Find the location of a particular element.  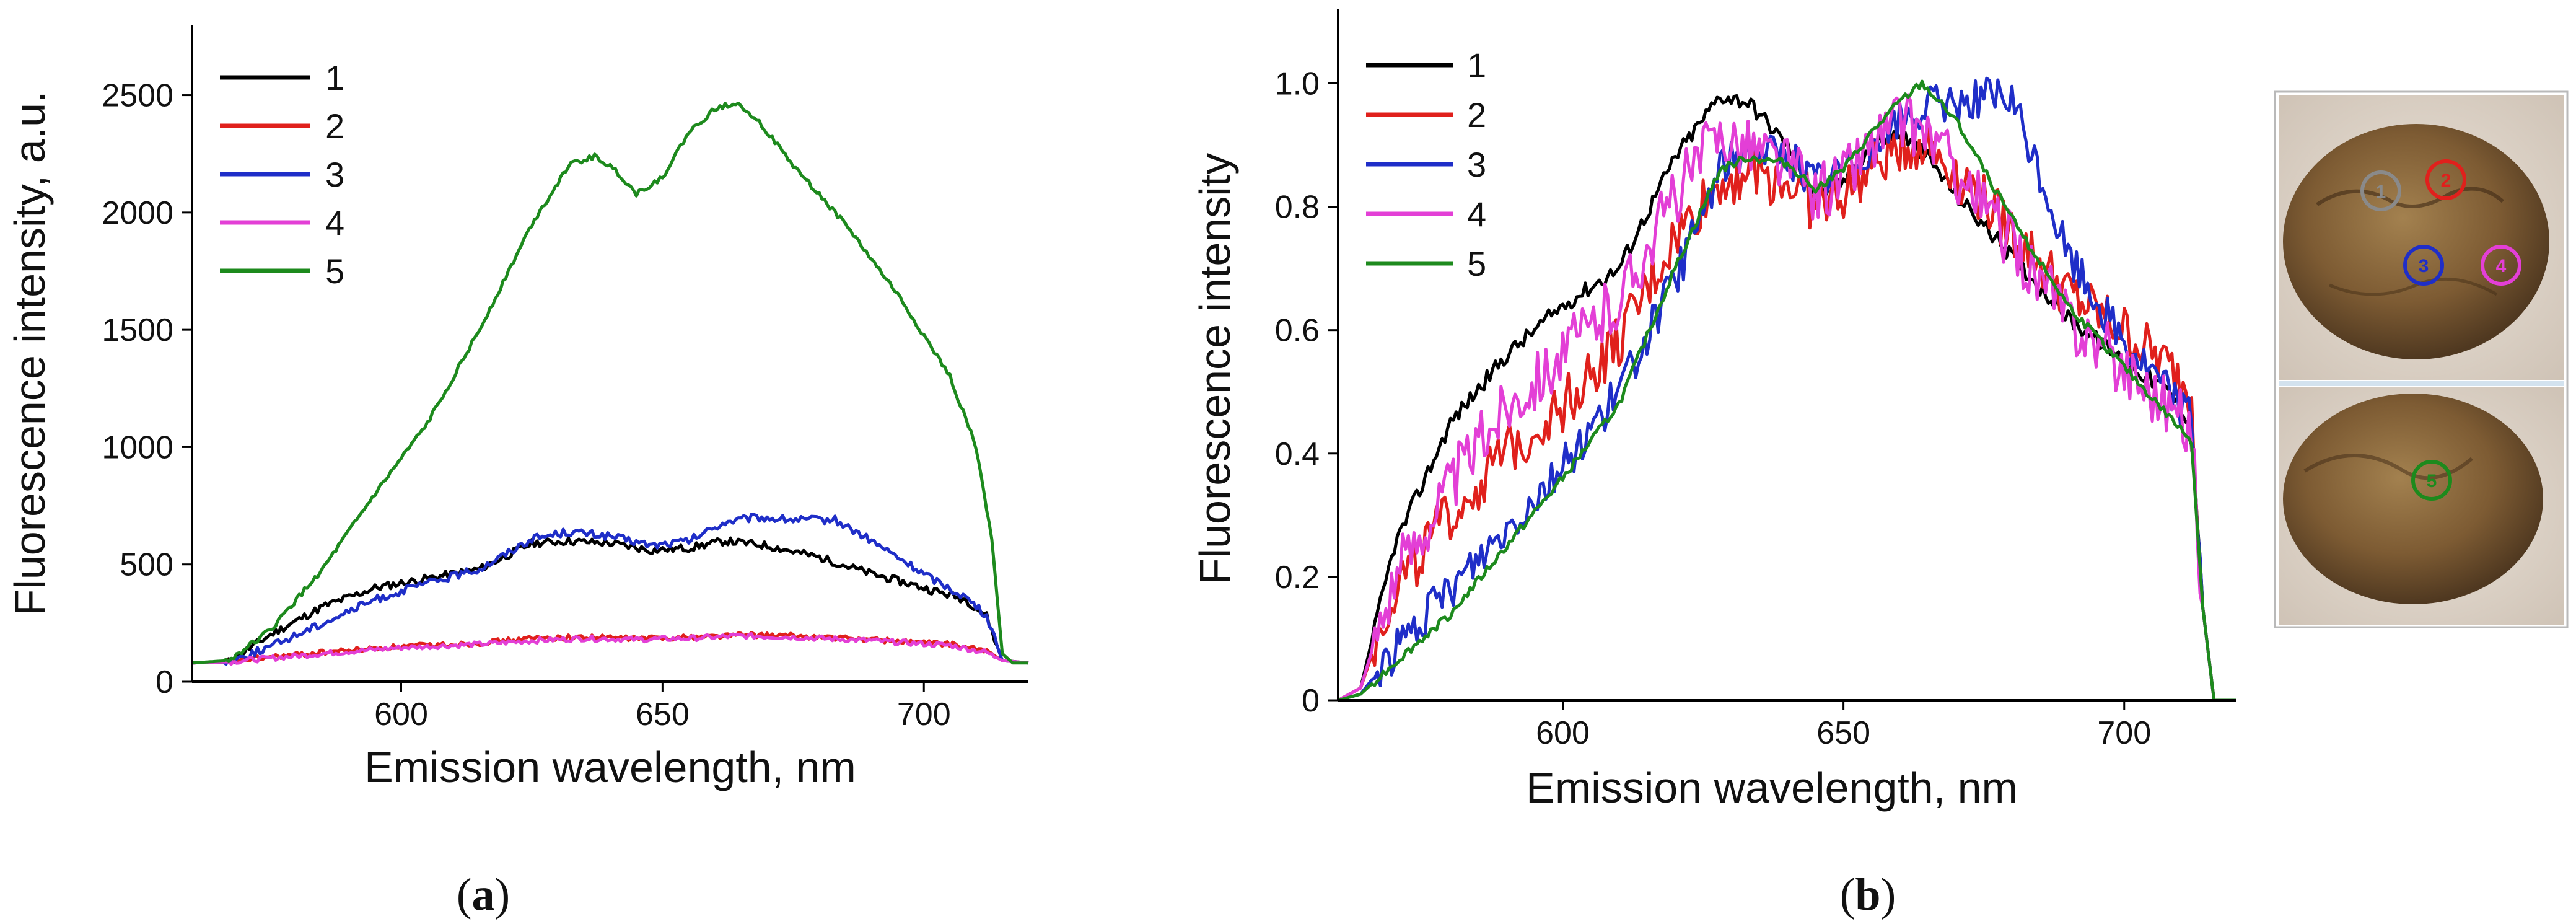

chart-b-x-axis-title: Emission wavelength, nm is located at coordinates (1772, 787).